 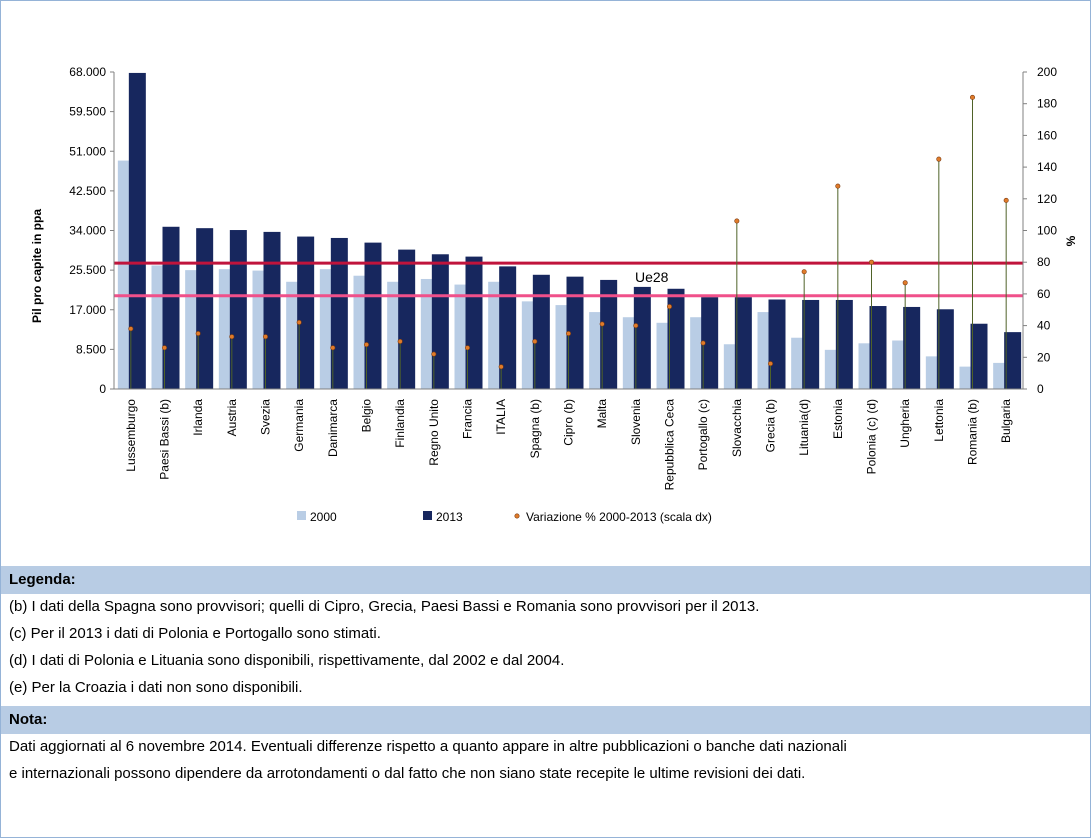 I want to click on y-tick-label: 25.500, so click(x=87, y=270).